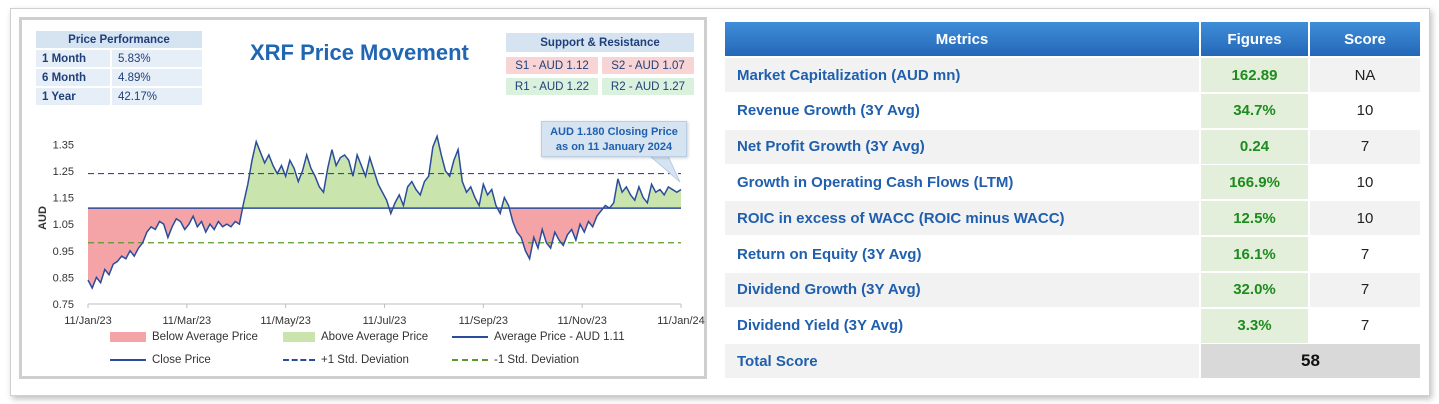  Describe the element at coordinates (63, 145) in the screenshot. I see `y-tick-label: 1.35` at that location.